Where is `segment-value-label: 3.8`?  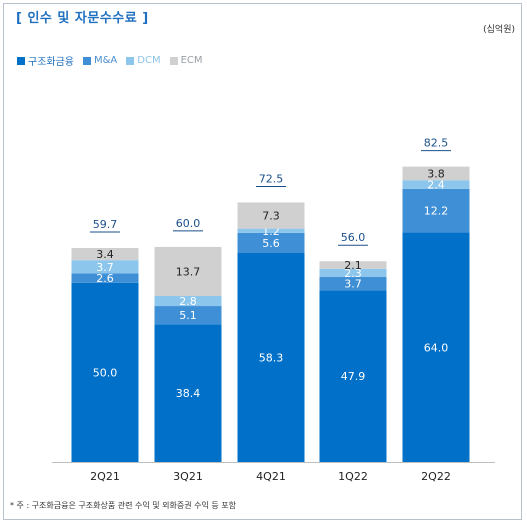 segment-value-label: 3.8 is located at coordinates (436, 173).